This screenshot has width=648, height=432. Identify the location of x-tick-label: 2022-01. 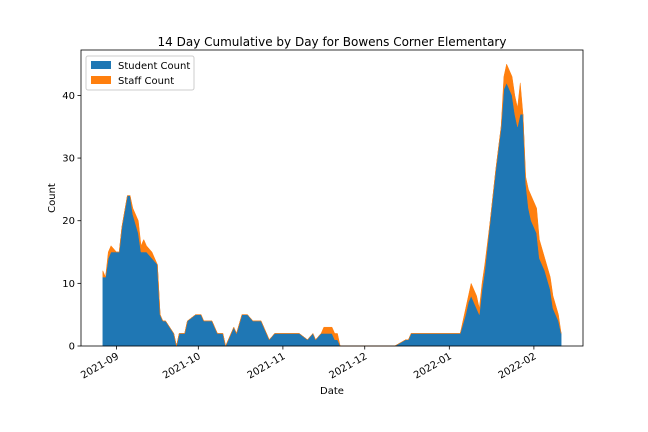
(433, 366).